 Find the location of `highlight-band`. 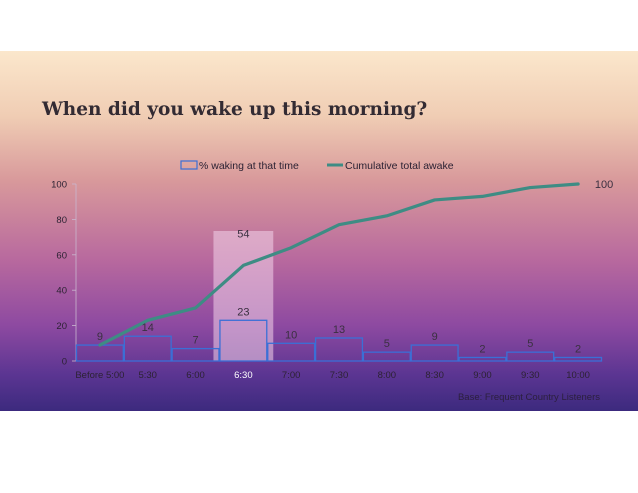

highlight-band is located at coordinates (243, 296).